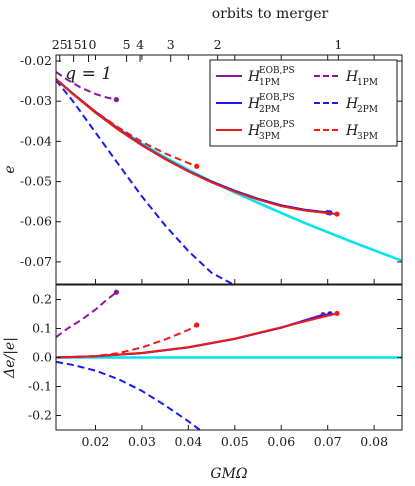 This screenshot has height=486, width=415. Describe the element at coordinates (60, 44) in the screenshot. I see `top-axis-tick-label: 25` at that location.